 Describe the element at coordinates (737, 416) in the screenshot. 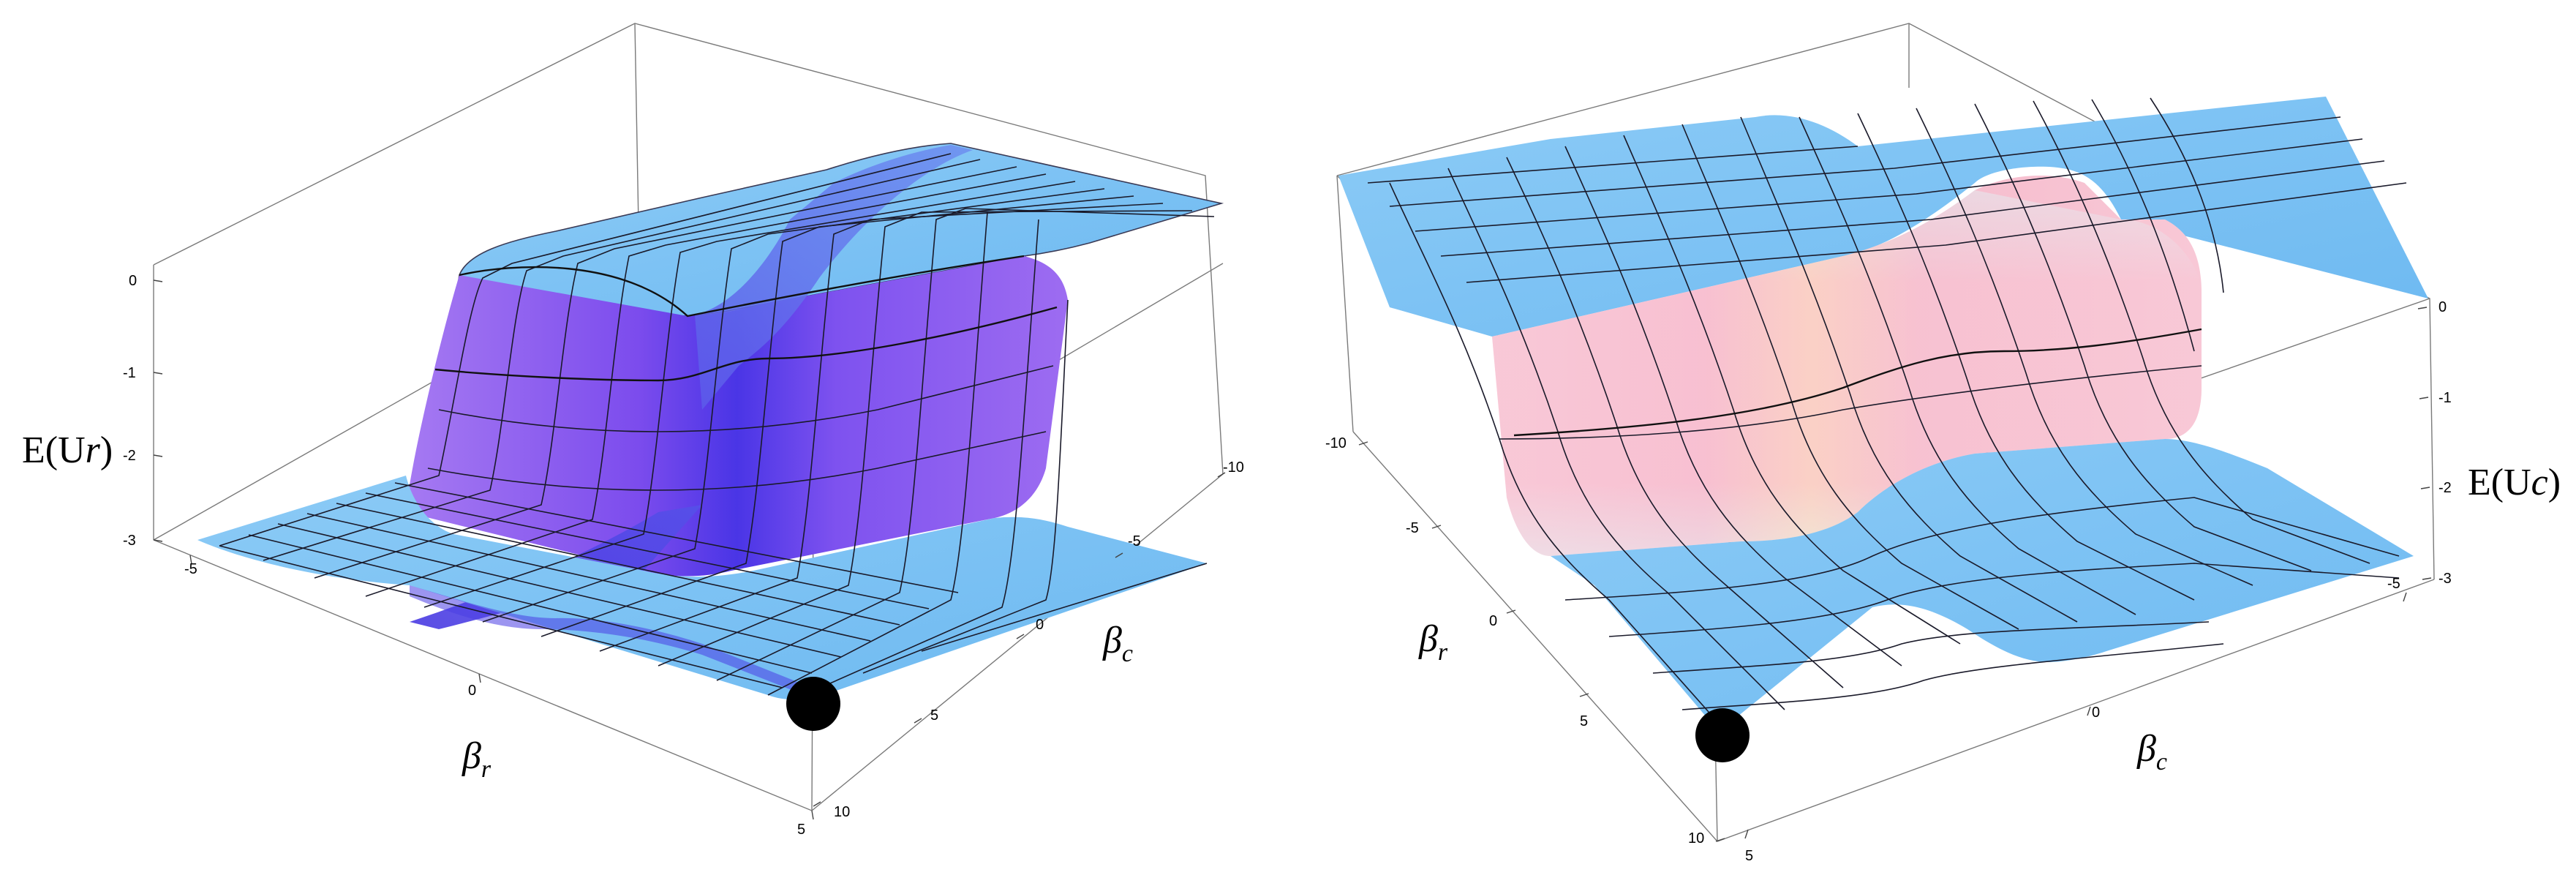

I see `surface-slope` at that location.